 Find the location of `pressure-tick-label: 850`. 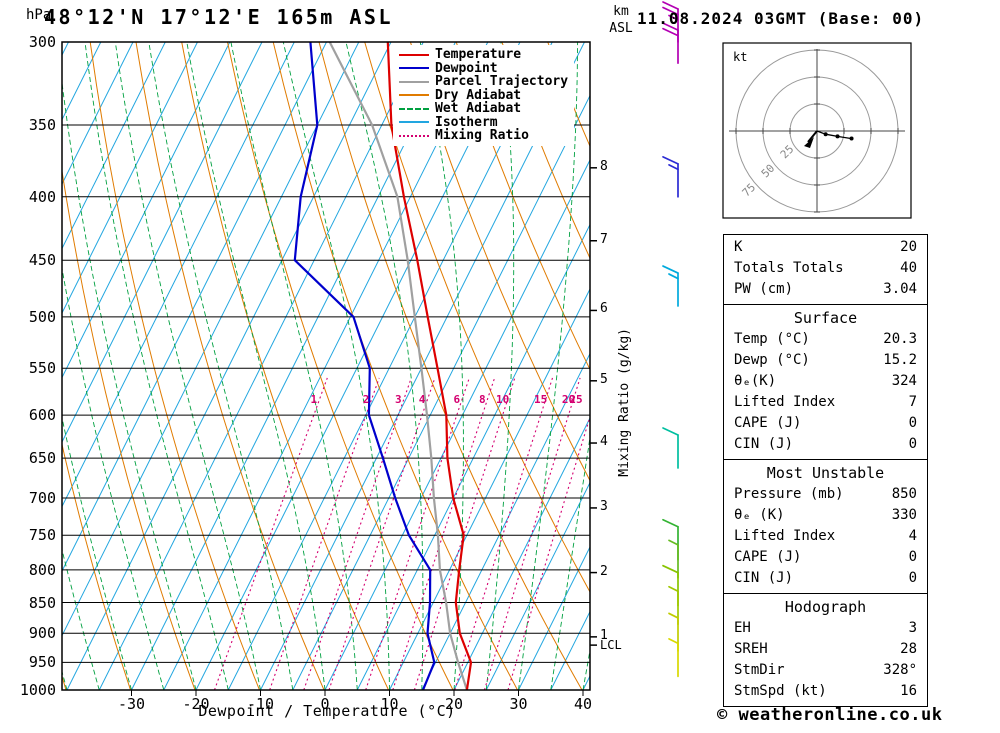

pressure-tick-label: 850 is located at coordinates (42, 602).